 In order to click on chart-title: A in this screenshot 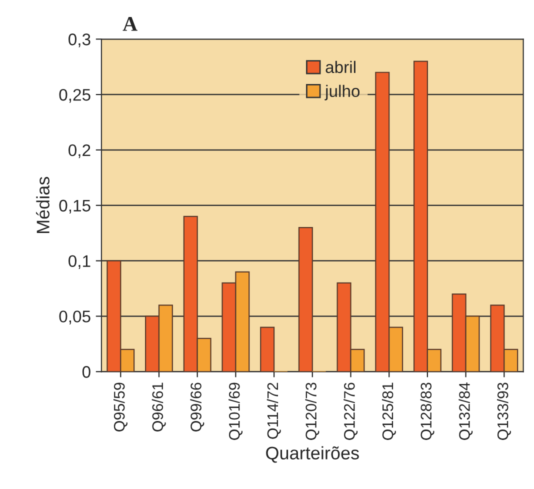, I will do `click(130, 24)`.